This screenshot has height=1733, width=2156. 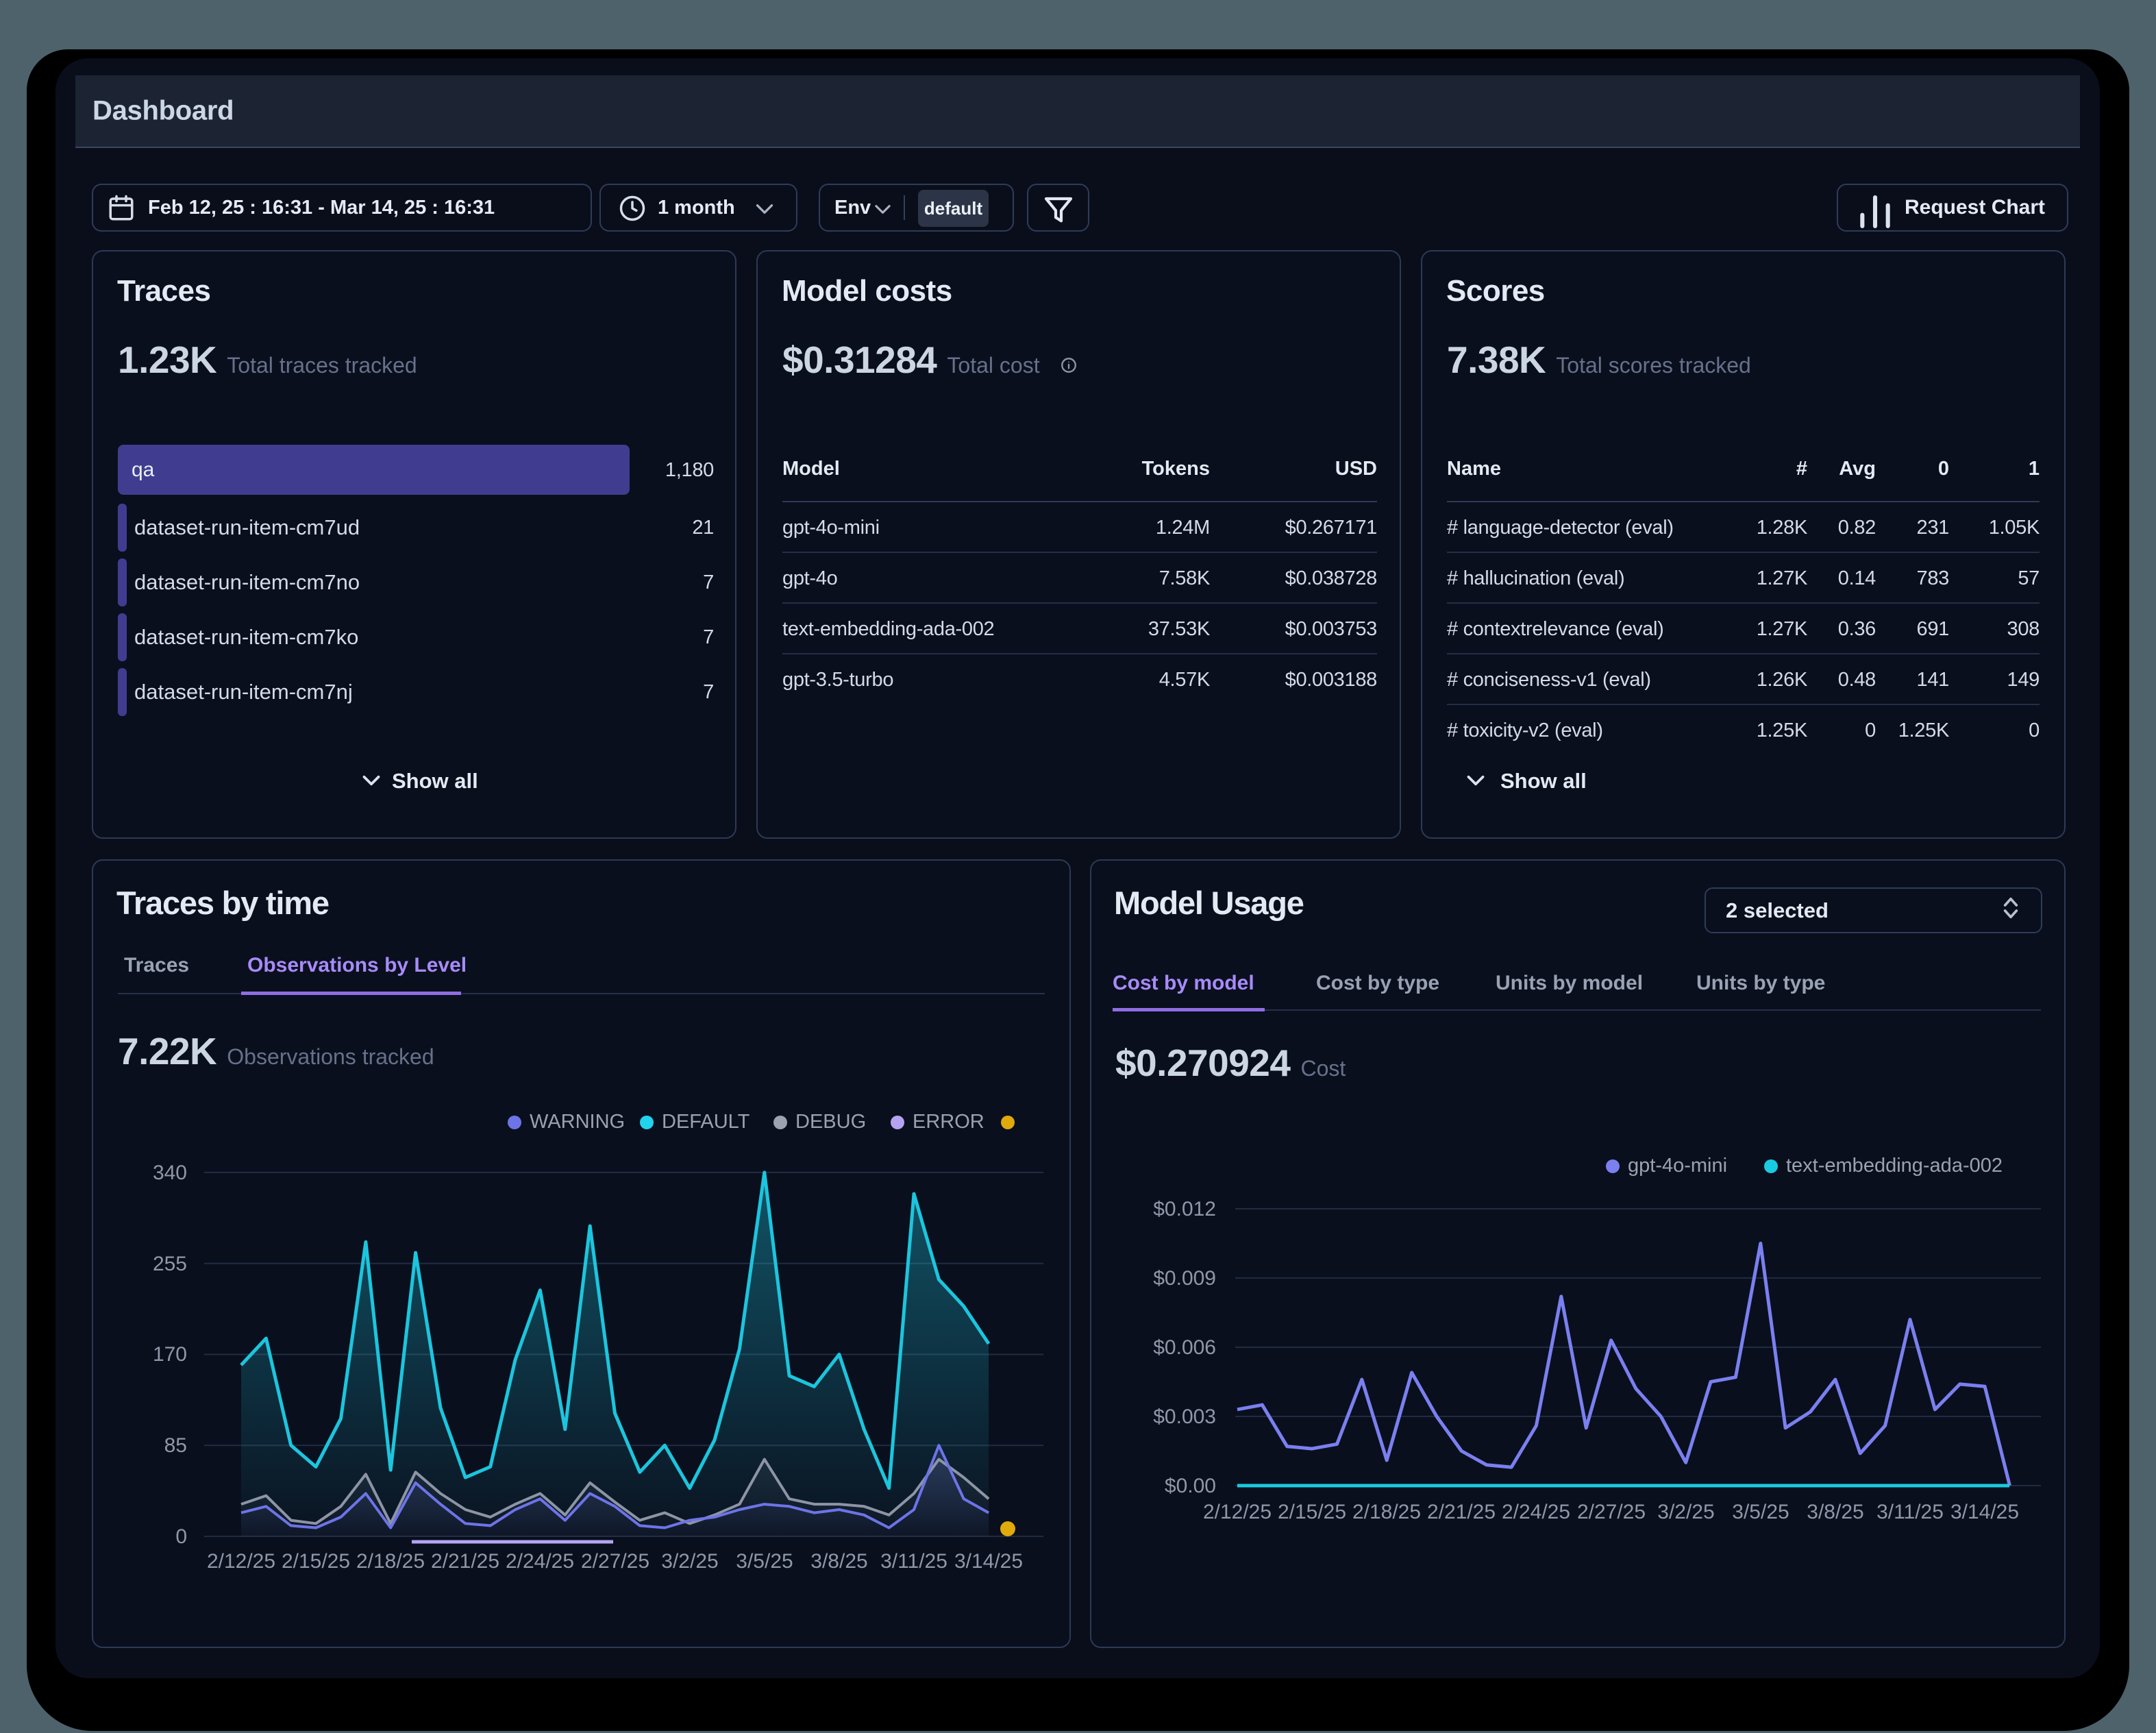 I want to click on svg-text: $0.012, so click(x=1185, y=1209).